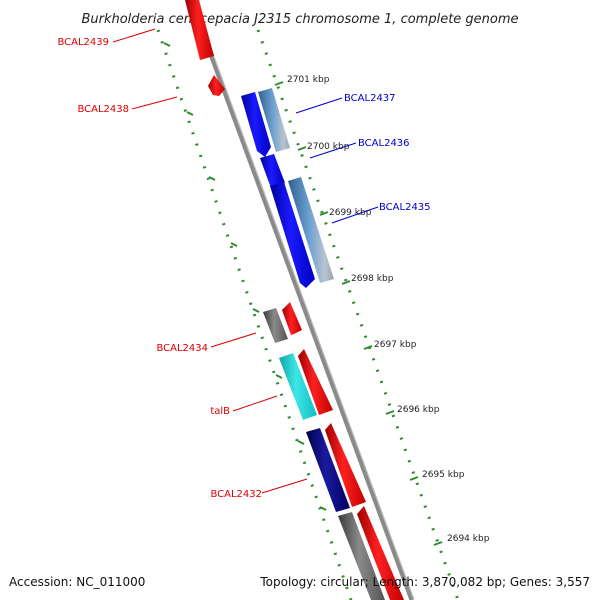 The height and width of the screenshot is (600, 600). Describe the element at coordinates (77, 582) in the screenshot. I see `accession-text: Accession: NC_011000` at that location.